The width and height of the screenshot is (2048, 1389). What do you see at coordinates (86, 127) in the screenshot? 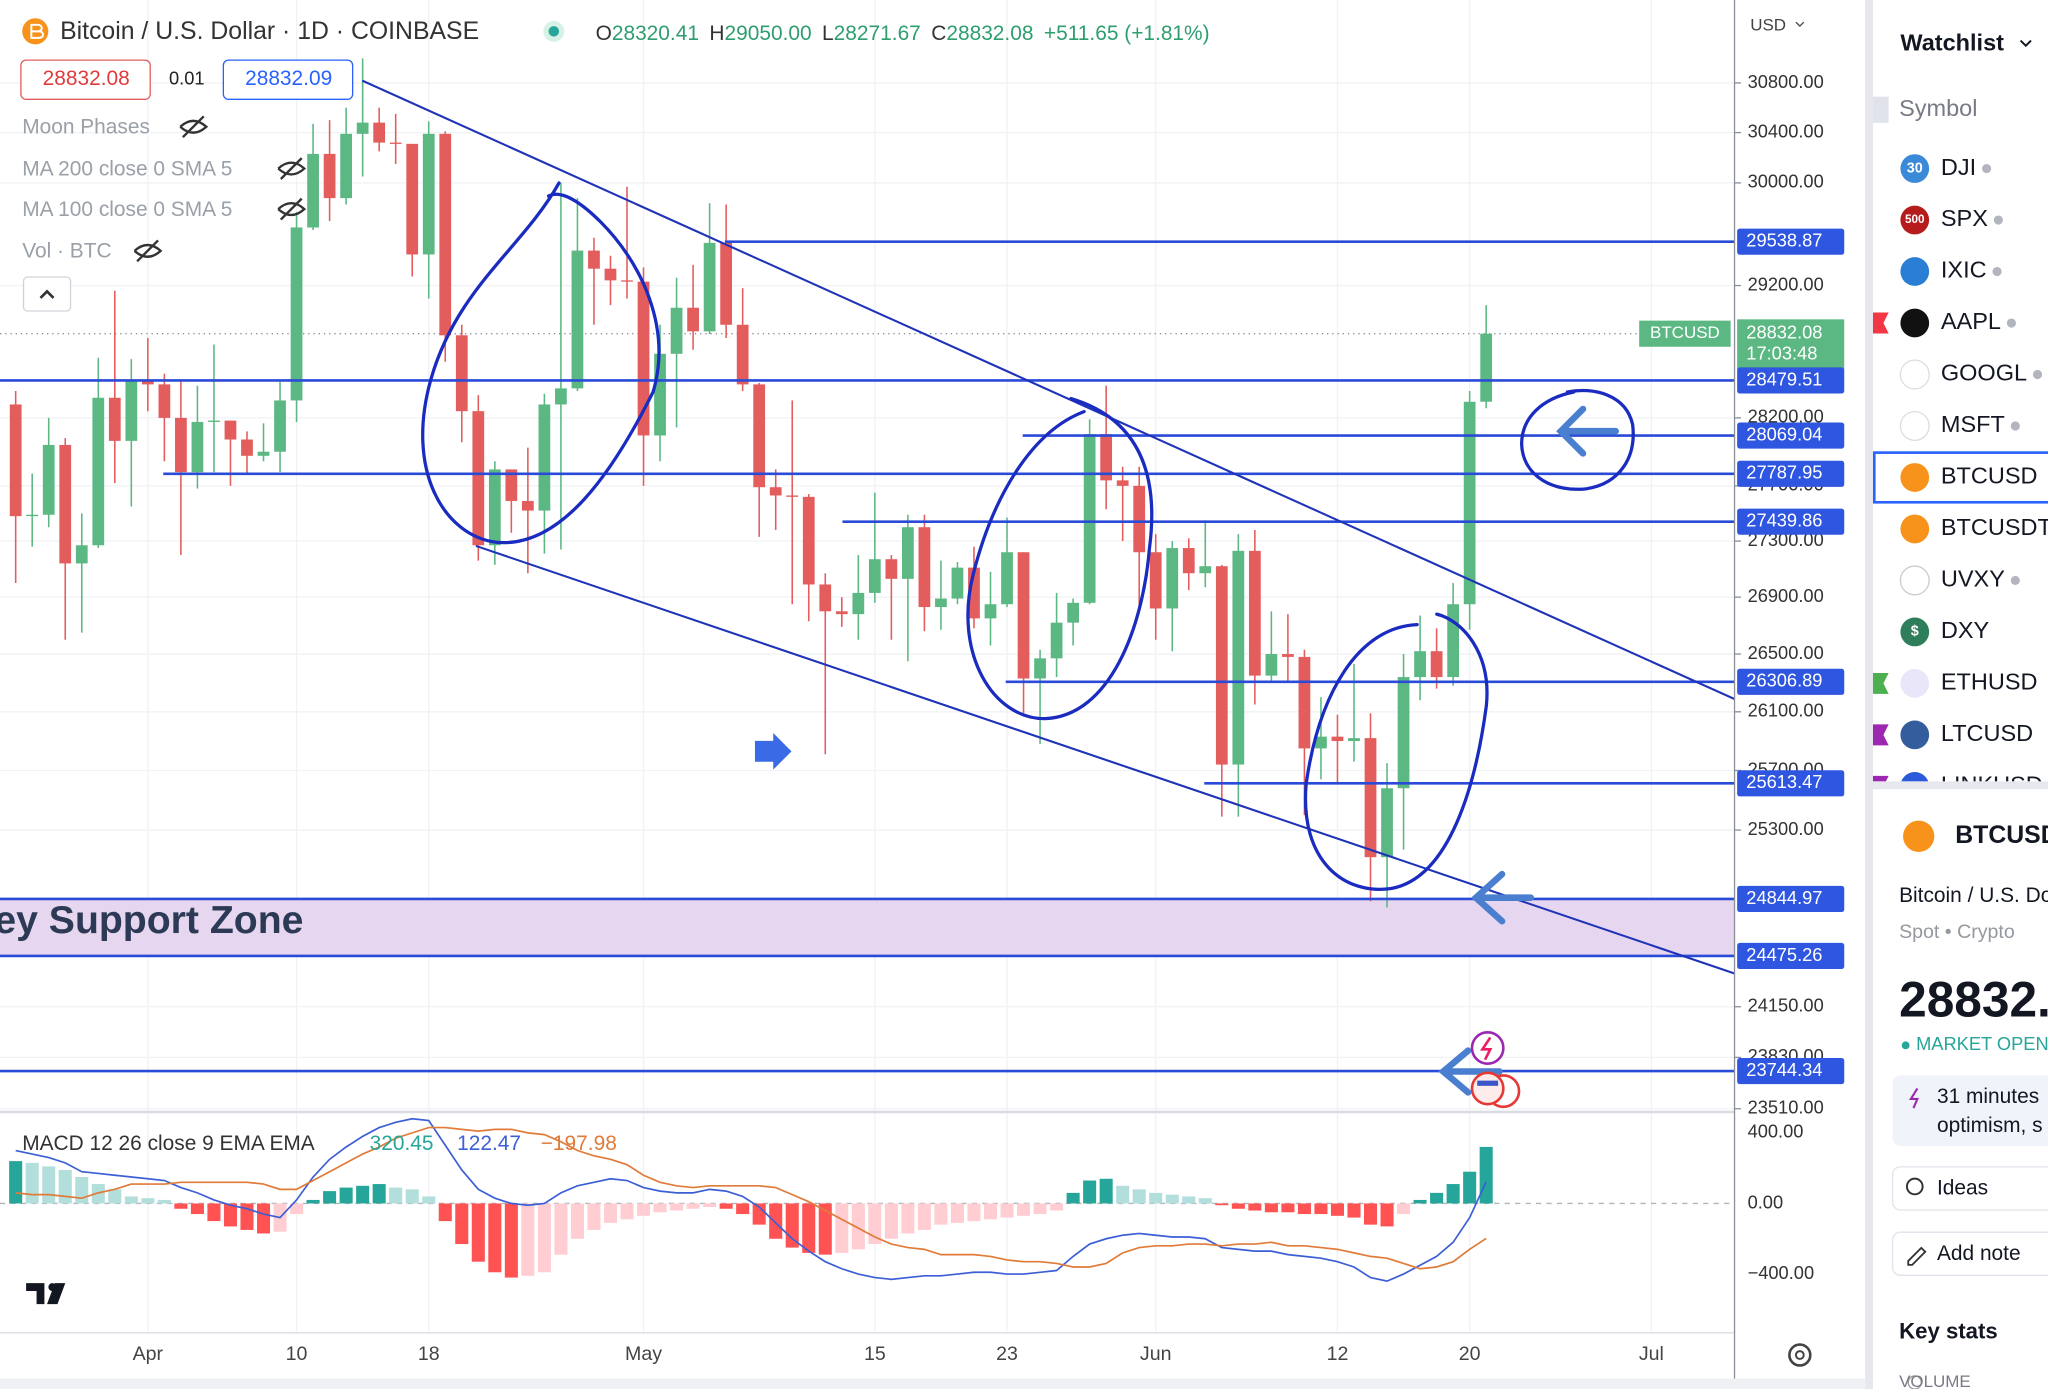
I see `indicator-label: Moon Phases` at bounding box center [86, 127].